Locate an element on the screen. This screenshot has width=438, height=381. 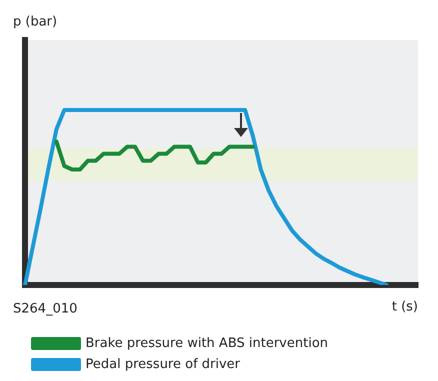
legend-label: Pedal pressure of driver is located at coordinates (163, 364).